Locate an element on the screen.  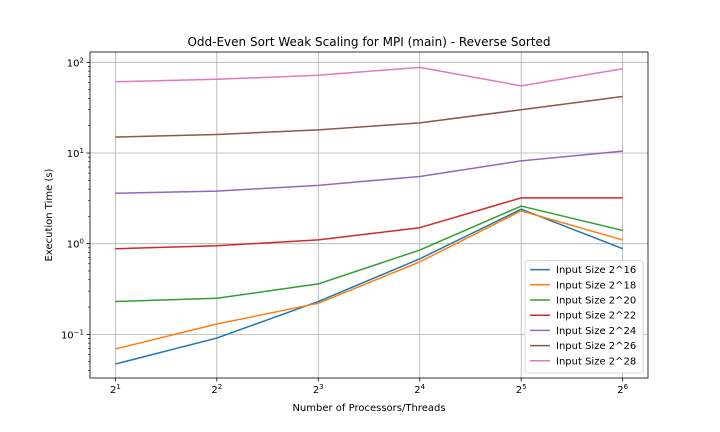
legend-label: Input Size 2^20 is located at coordinates (596, 301).